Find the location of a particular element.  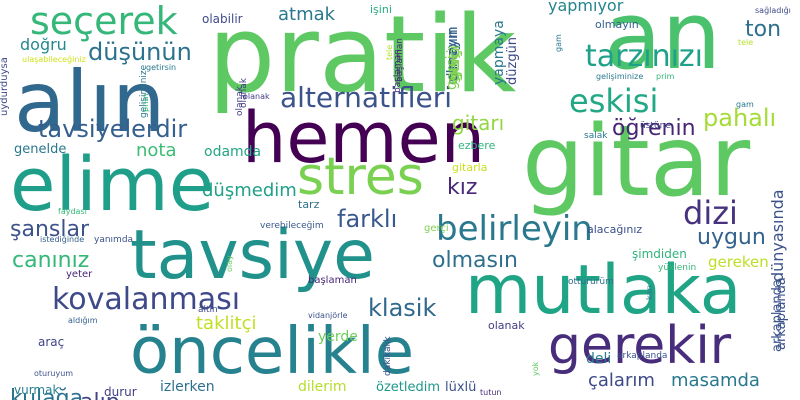

word-arkaplanda: arkaplanda is located at coordinates (777, 315).